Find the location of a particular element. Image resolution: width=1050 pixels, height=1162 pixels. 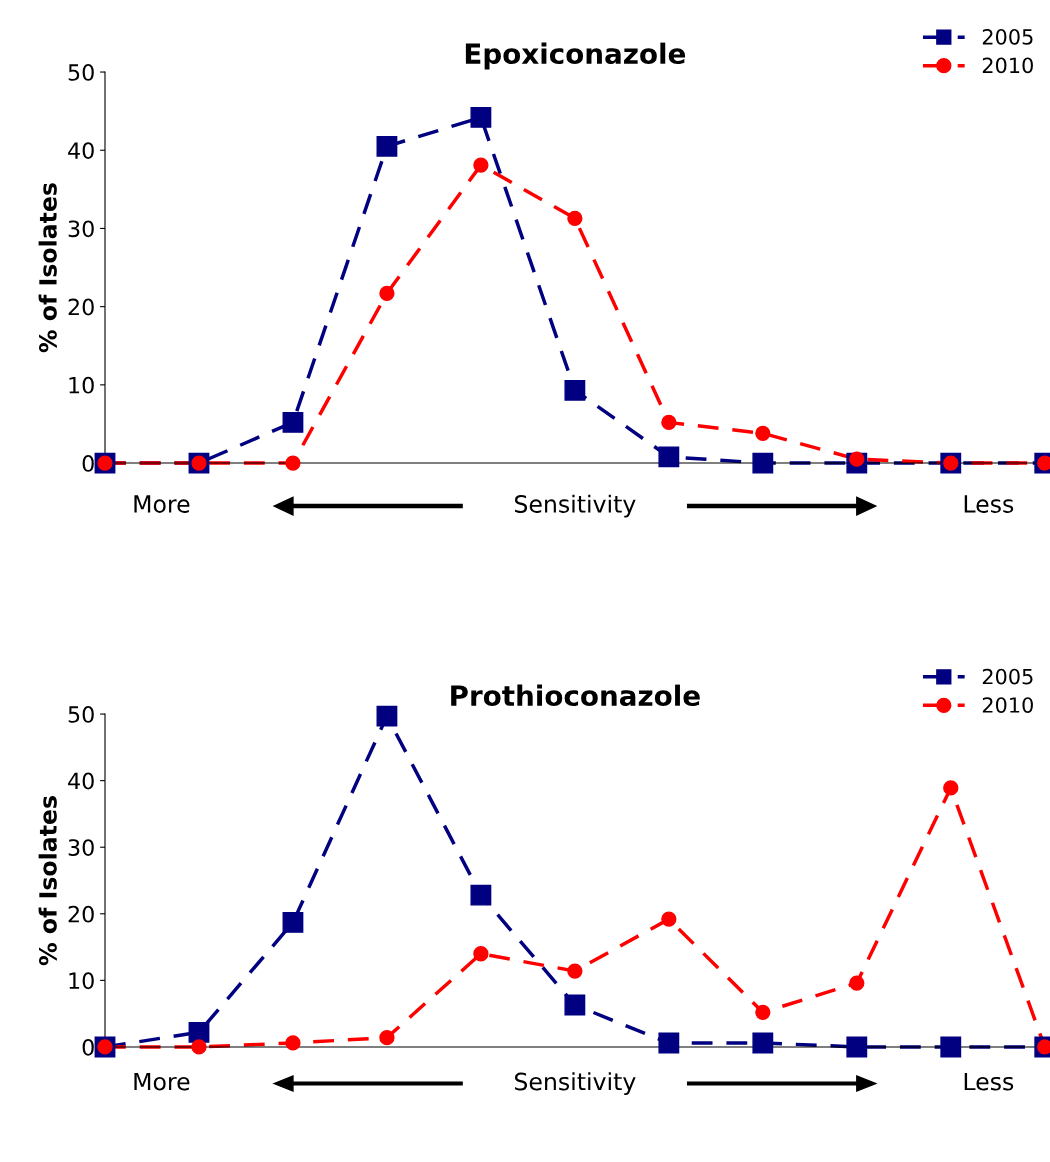

chart-title: Prothioconazole is located at coordinates (575, 695).